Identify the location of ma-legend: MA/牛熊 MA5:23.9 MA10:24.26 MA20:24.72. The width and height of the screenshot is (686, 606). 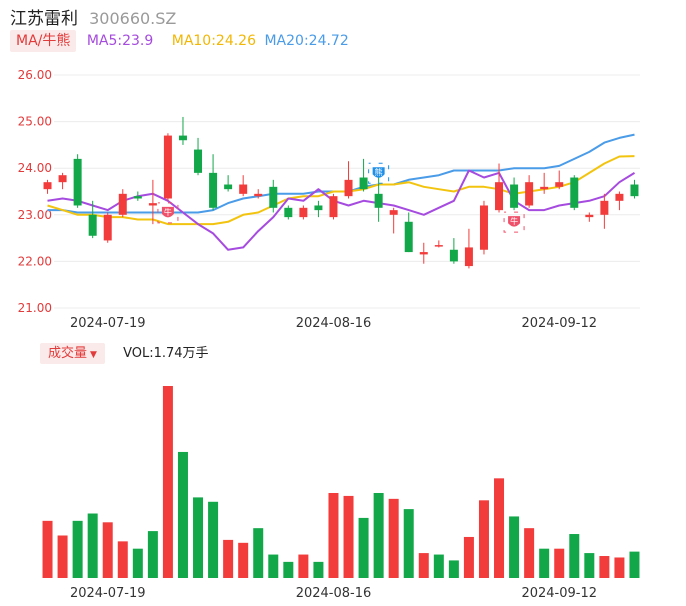
(179, 42).